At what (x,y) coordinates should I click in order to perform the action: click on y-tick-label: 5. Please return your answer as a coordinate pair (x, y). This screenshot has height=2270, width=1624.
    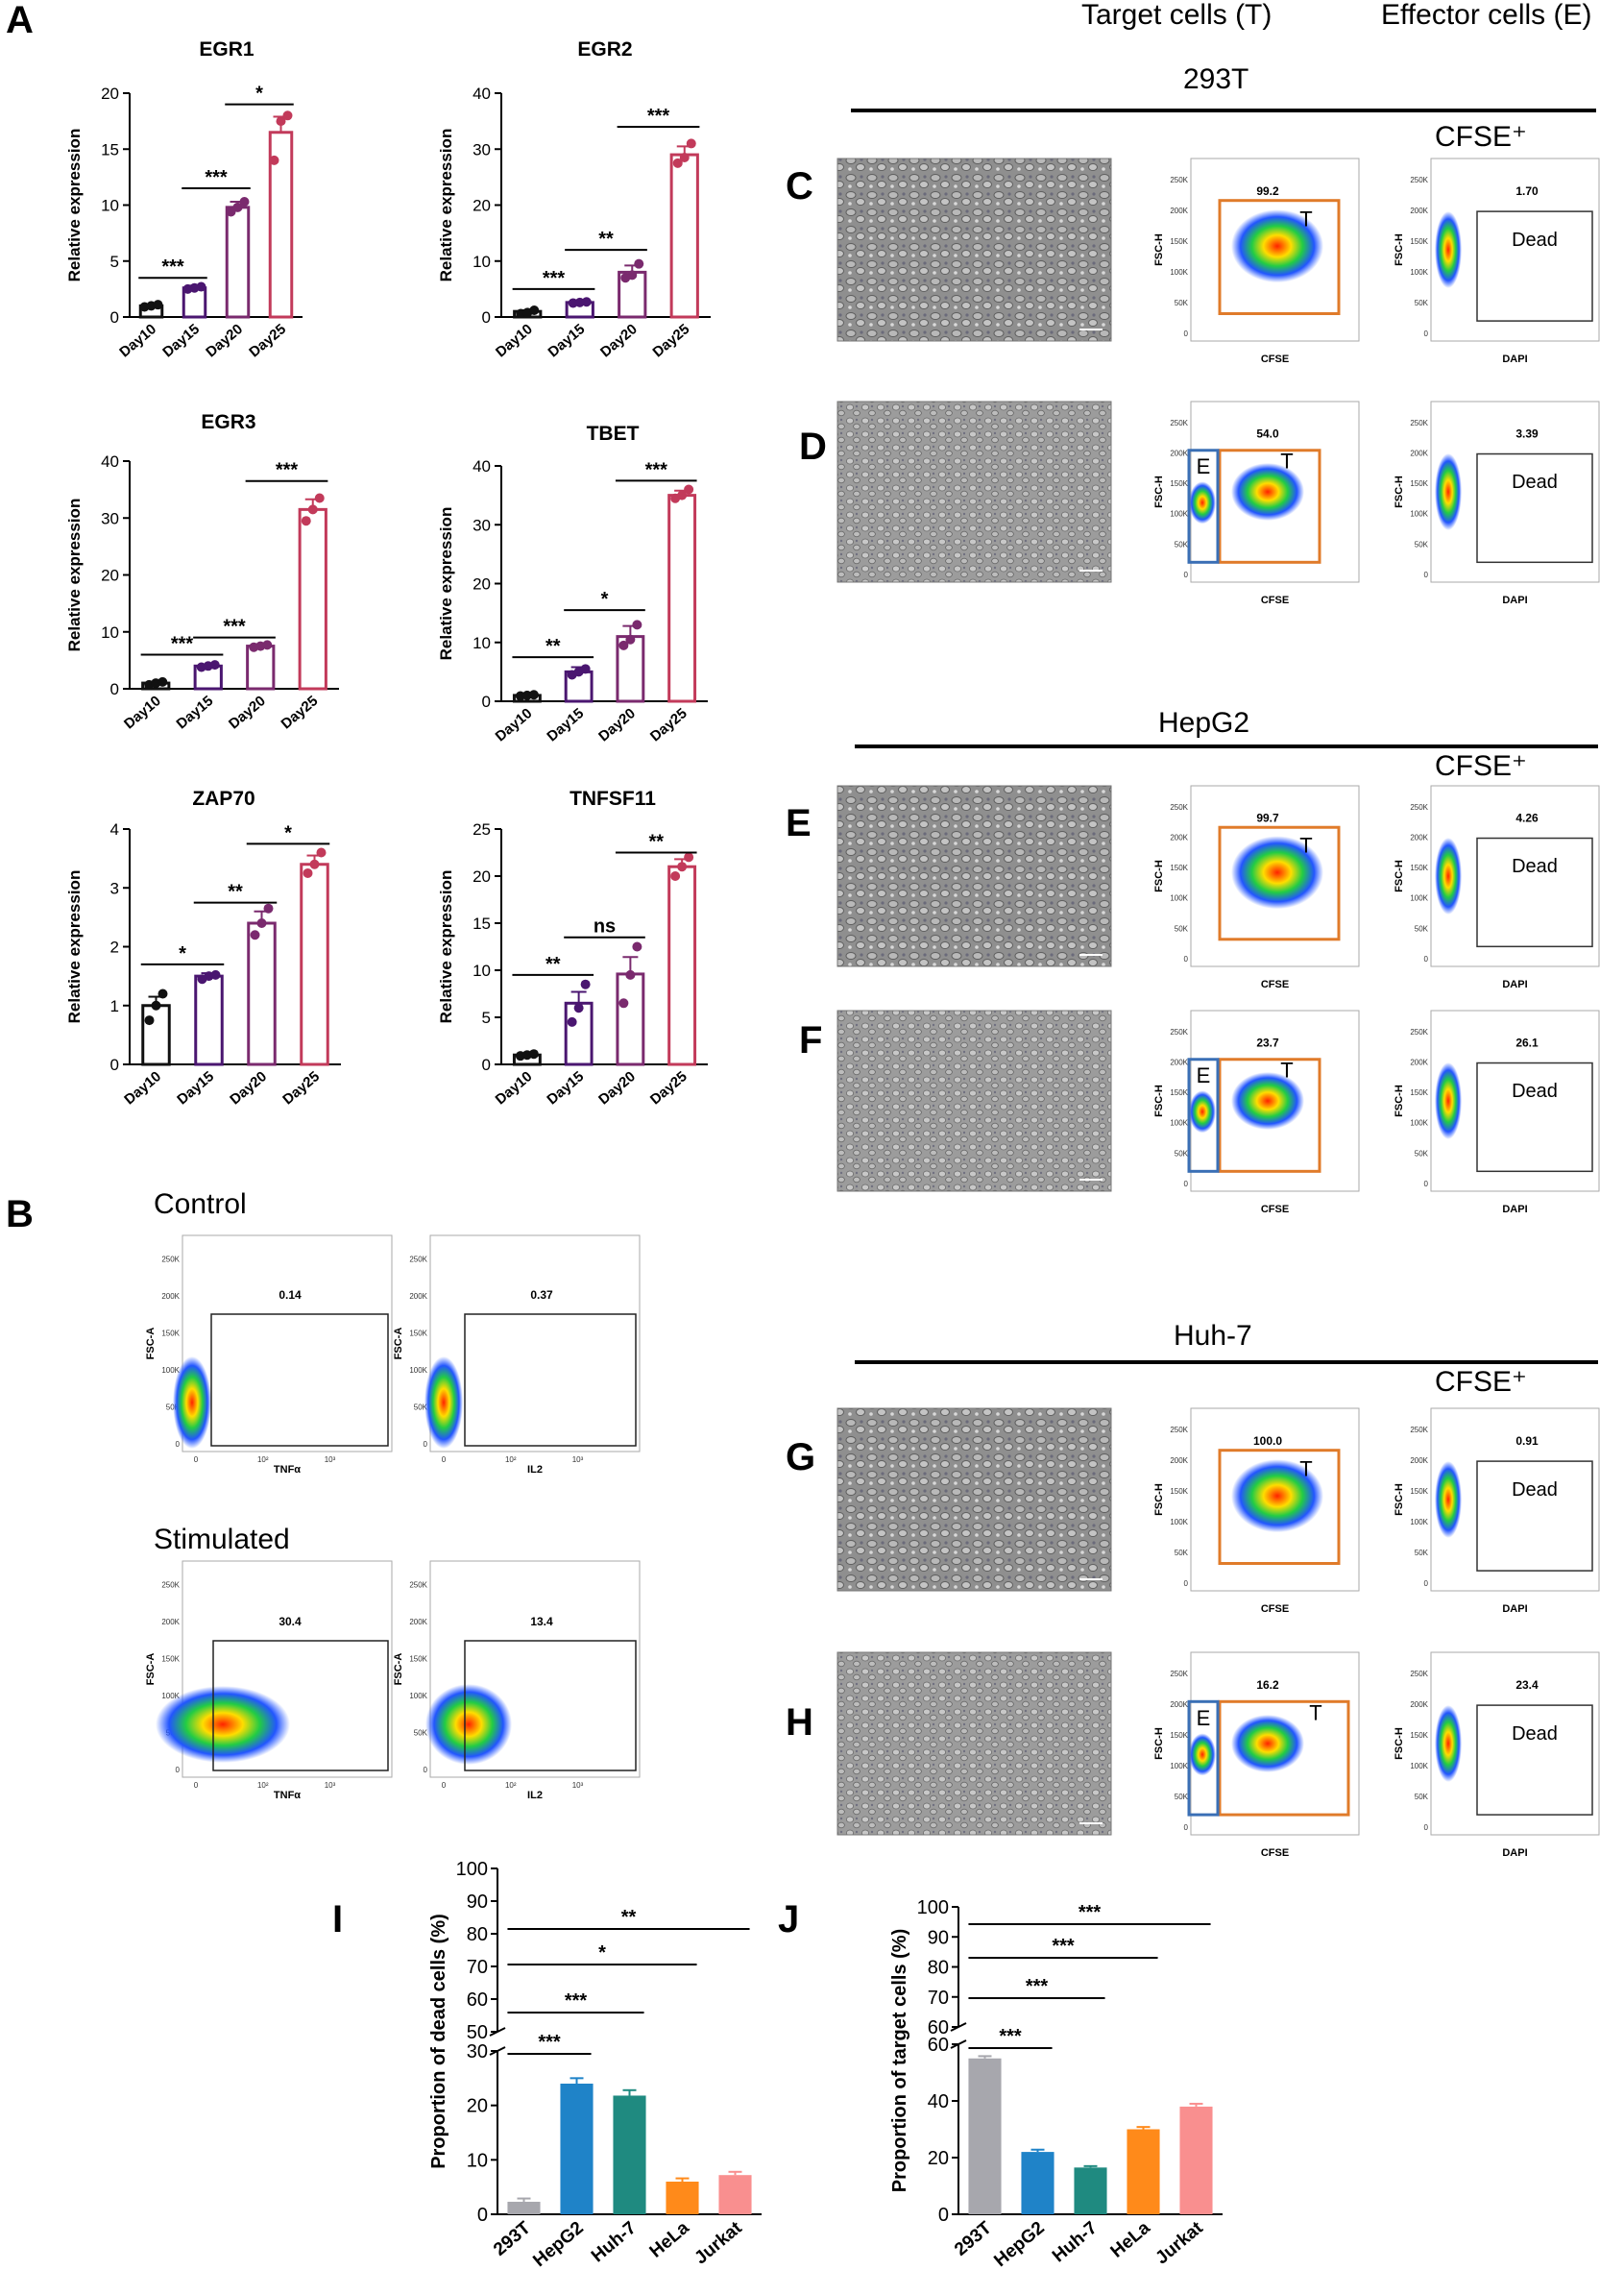
    Looking at the image, I should click on (486, 1018).